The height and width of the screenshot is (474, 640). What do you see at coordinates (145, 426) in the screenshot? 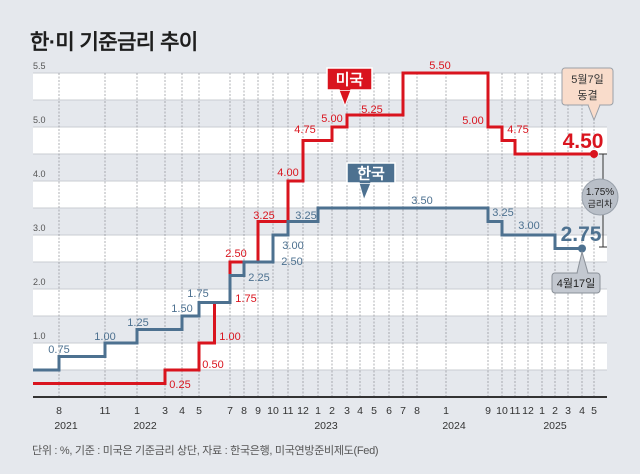
I see `year-label: 2022` at bounding box center [145, 426].